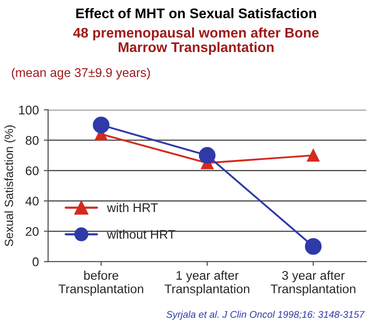 The height and width of the screenshot is (323, 370). I want to click on y-tick-label: 100, so click(29, 110).